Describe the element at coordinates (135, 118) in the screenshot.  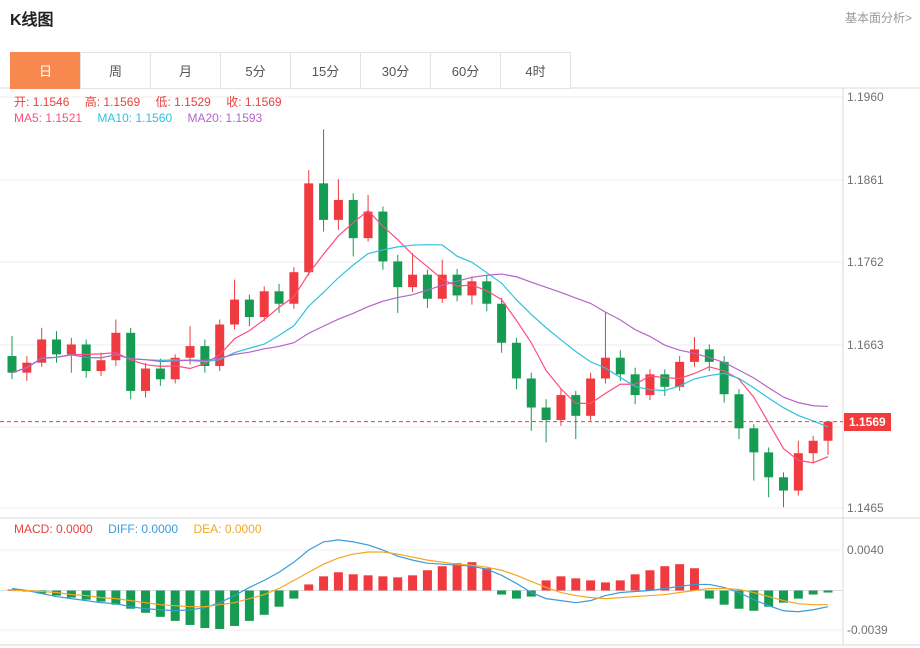
I see `ma10-value: MA10: 1.1560` at that location.